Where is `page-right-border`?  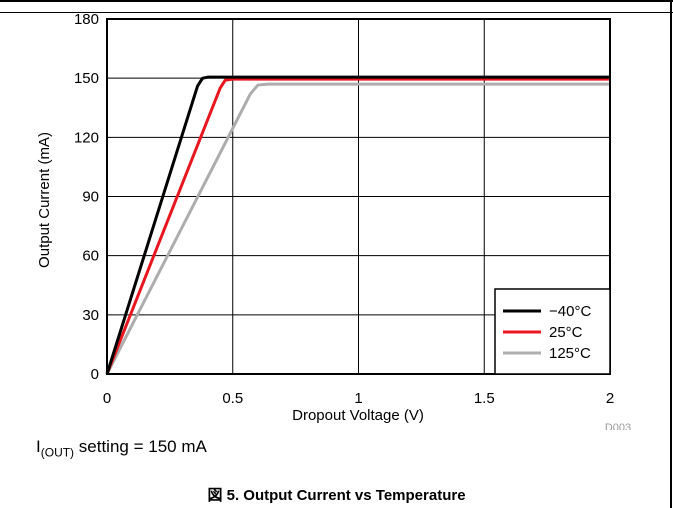
page-right-border is located at coordinates (671, 254).